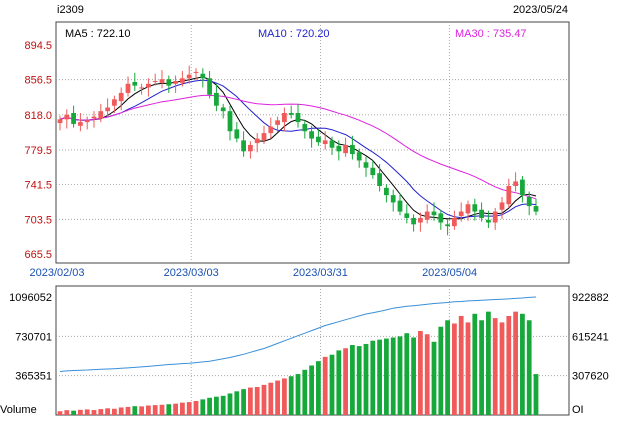  I want to click on price-tick-label: 703.5, so click(38, 220).